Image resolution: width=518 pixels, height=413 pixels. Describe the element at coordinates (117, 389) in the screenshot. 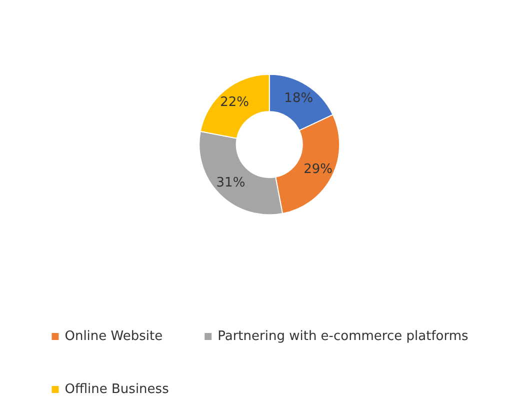

I see `legend-label: Offline Business` at that location.